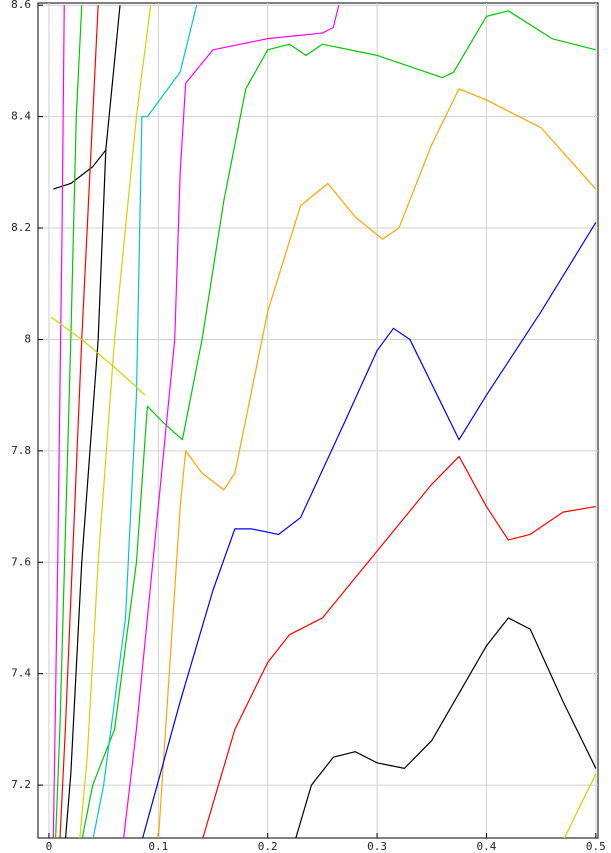 The image size is (611, 853). I want to click on y-tick-label: 8.6, so click(21, 5).